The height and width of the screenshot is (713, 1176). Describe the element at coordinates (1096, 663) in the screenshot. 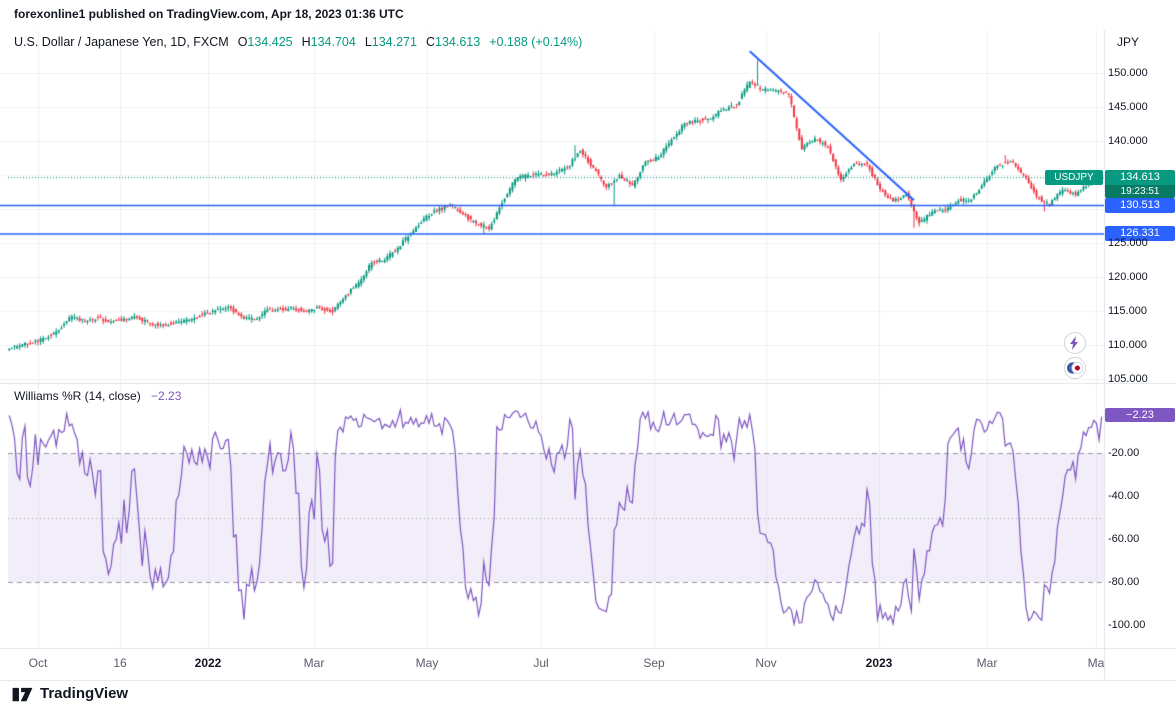

I see `time-axis-label: Ma` at that location.